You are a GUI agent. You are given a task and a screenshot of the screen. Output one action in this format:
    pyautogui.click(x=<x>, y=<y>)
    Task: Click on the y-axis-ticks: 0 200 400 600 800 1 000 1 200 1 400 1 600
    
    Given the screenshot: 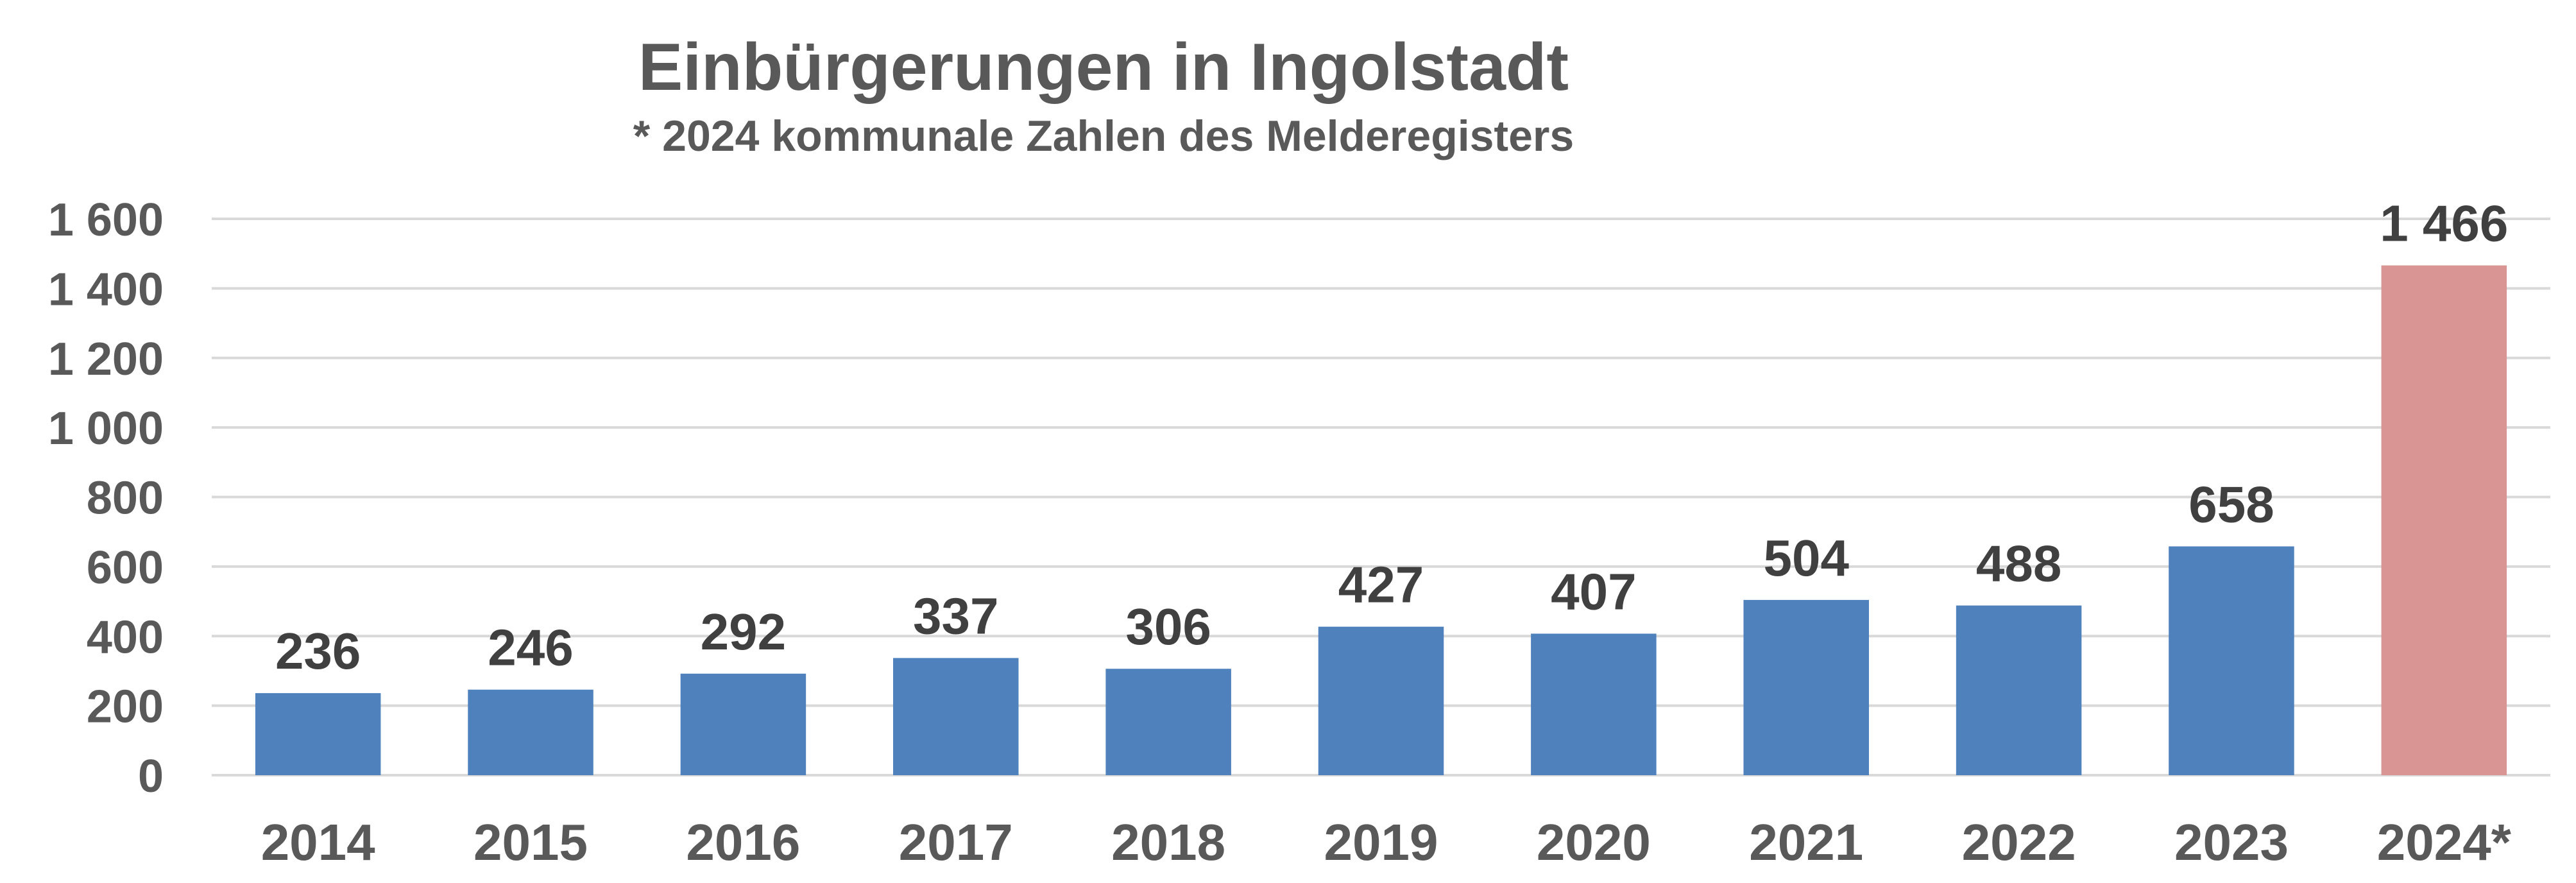 What is the action you would take?
    pyautogui.click(x=106, y=498)
    